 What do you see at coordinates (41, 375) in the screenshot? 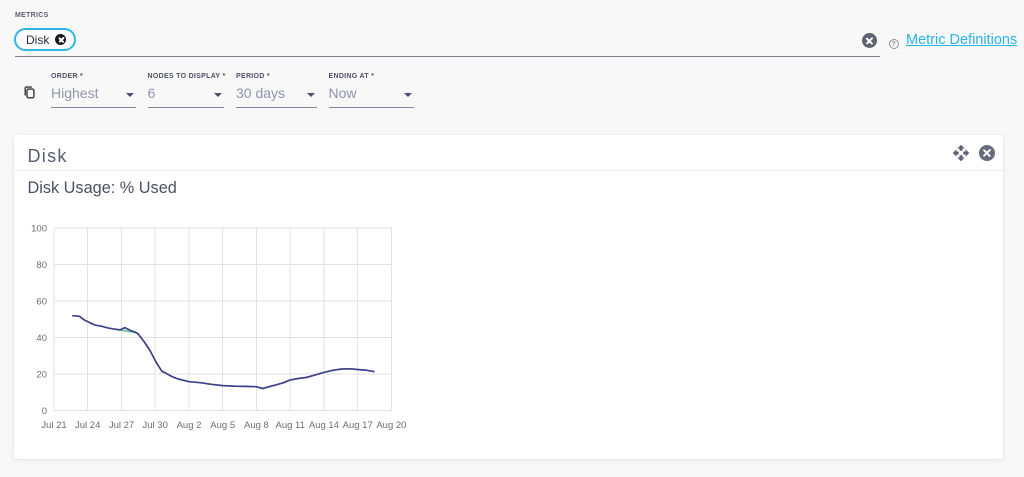
I see `svg-text: 20` at bounding box center [41, 375].